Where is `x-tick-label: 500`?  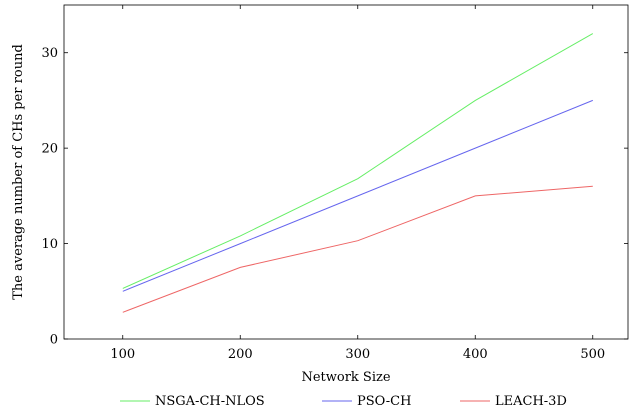 x-tick-label: 500 is located at coordinates (592, 354).